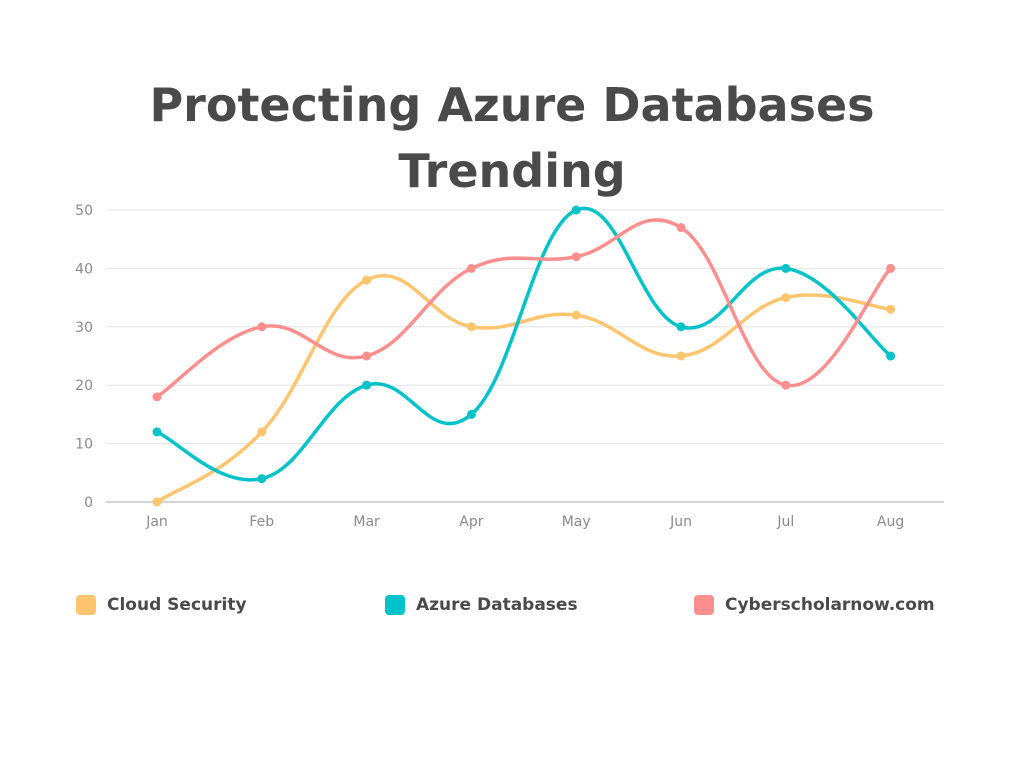 This screenshot has height=768, width=1024. Describe the element at coordinates (512, 105) in the screenshot. I see `chart-title-line-1: Protecting Azure Databases` at that location.